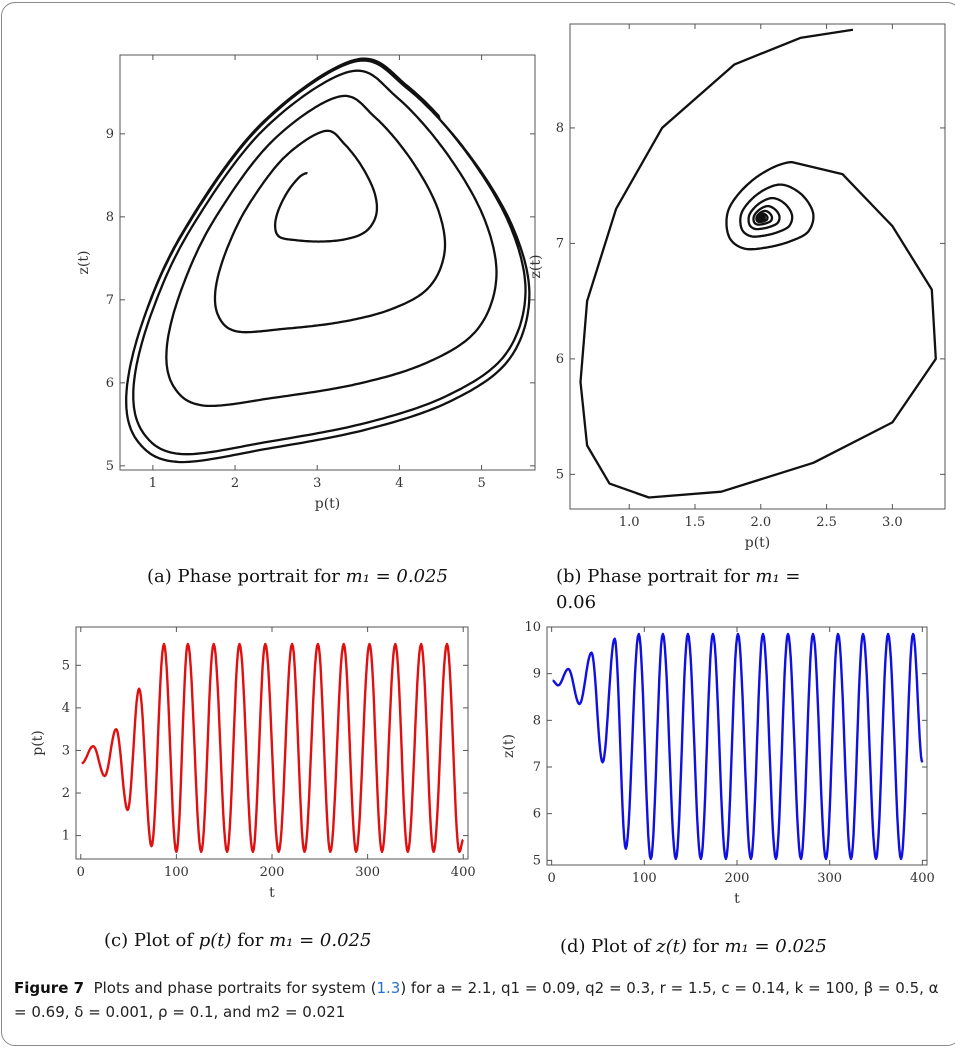 This screenshot has height=1049, width=955. Describe the element at coordinates (235, 483) in the screenshot. I see `x-tick-label: 2` at that location.